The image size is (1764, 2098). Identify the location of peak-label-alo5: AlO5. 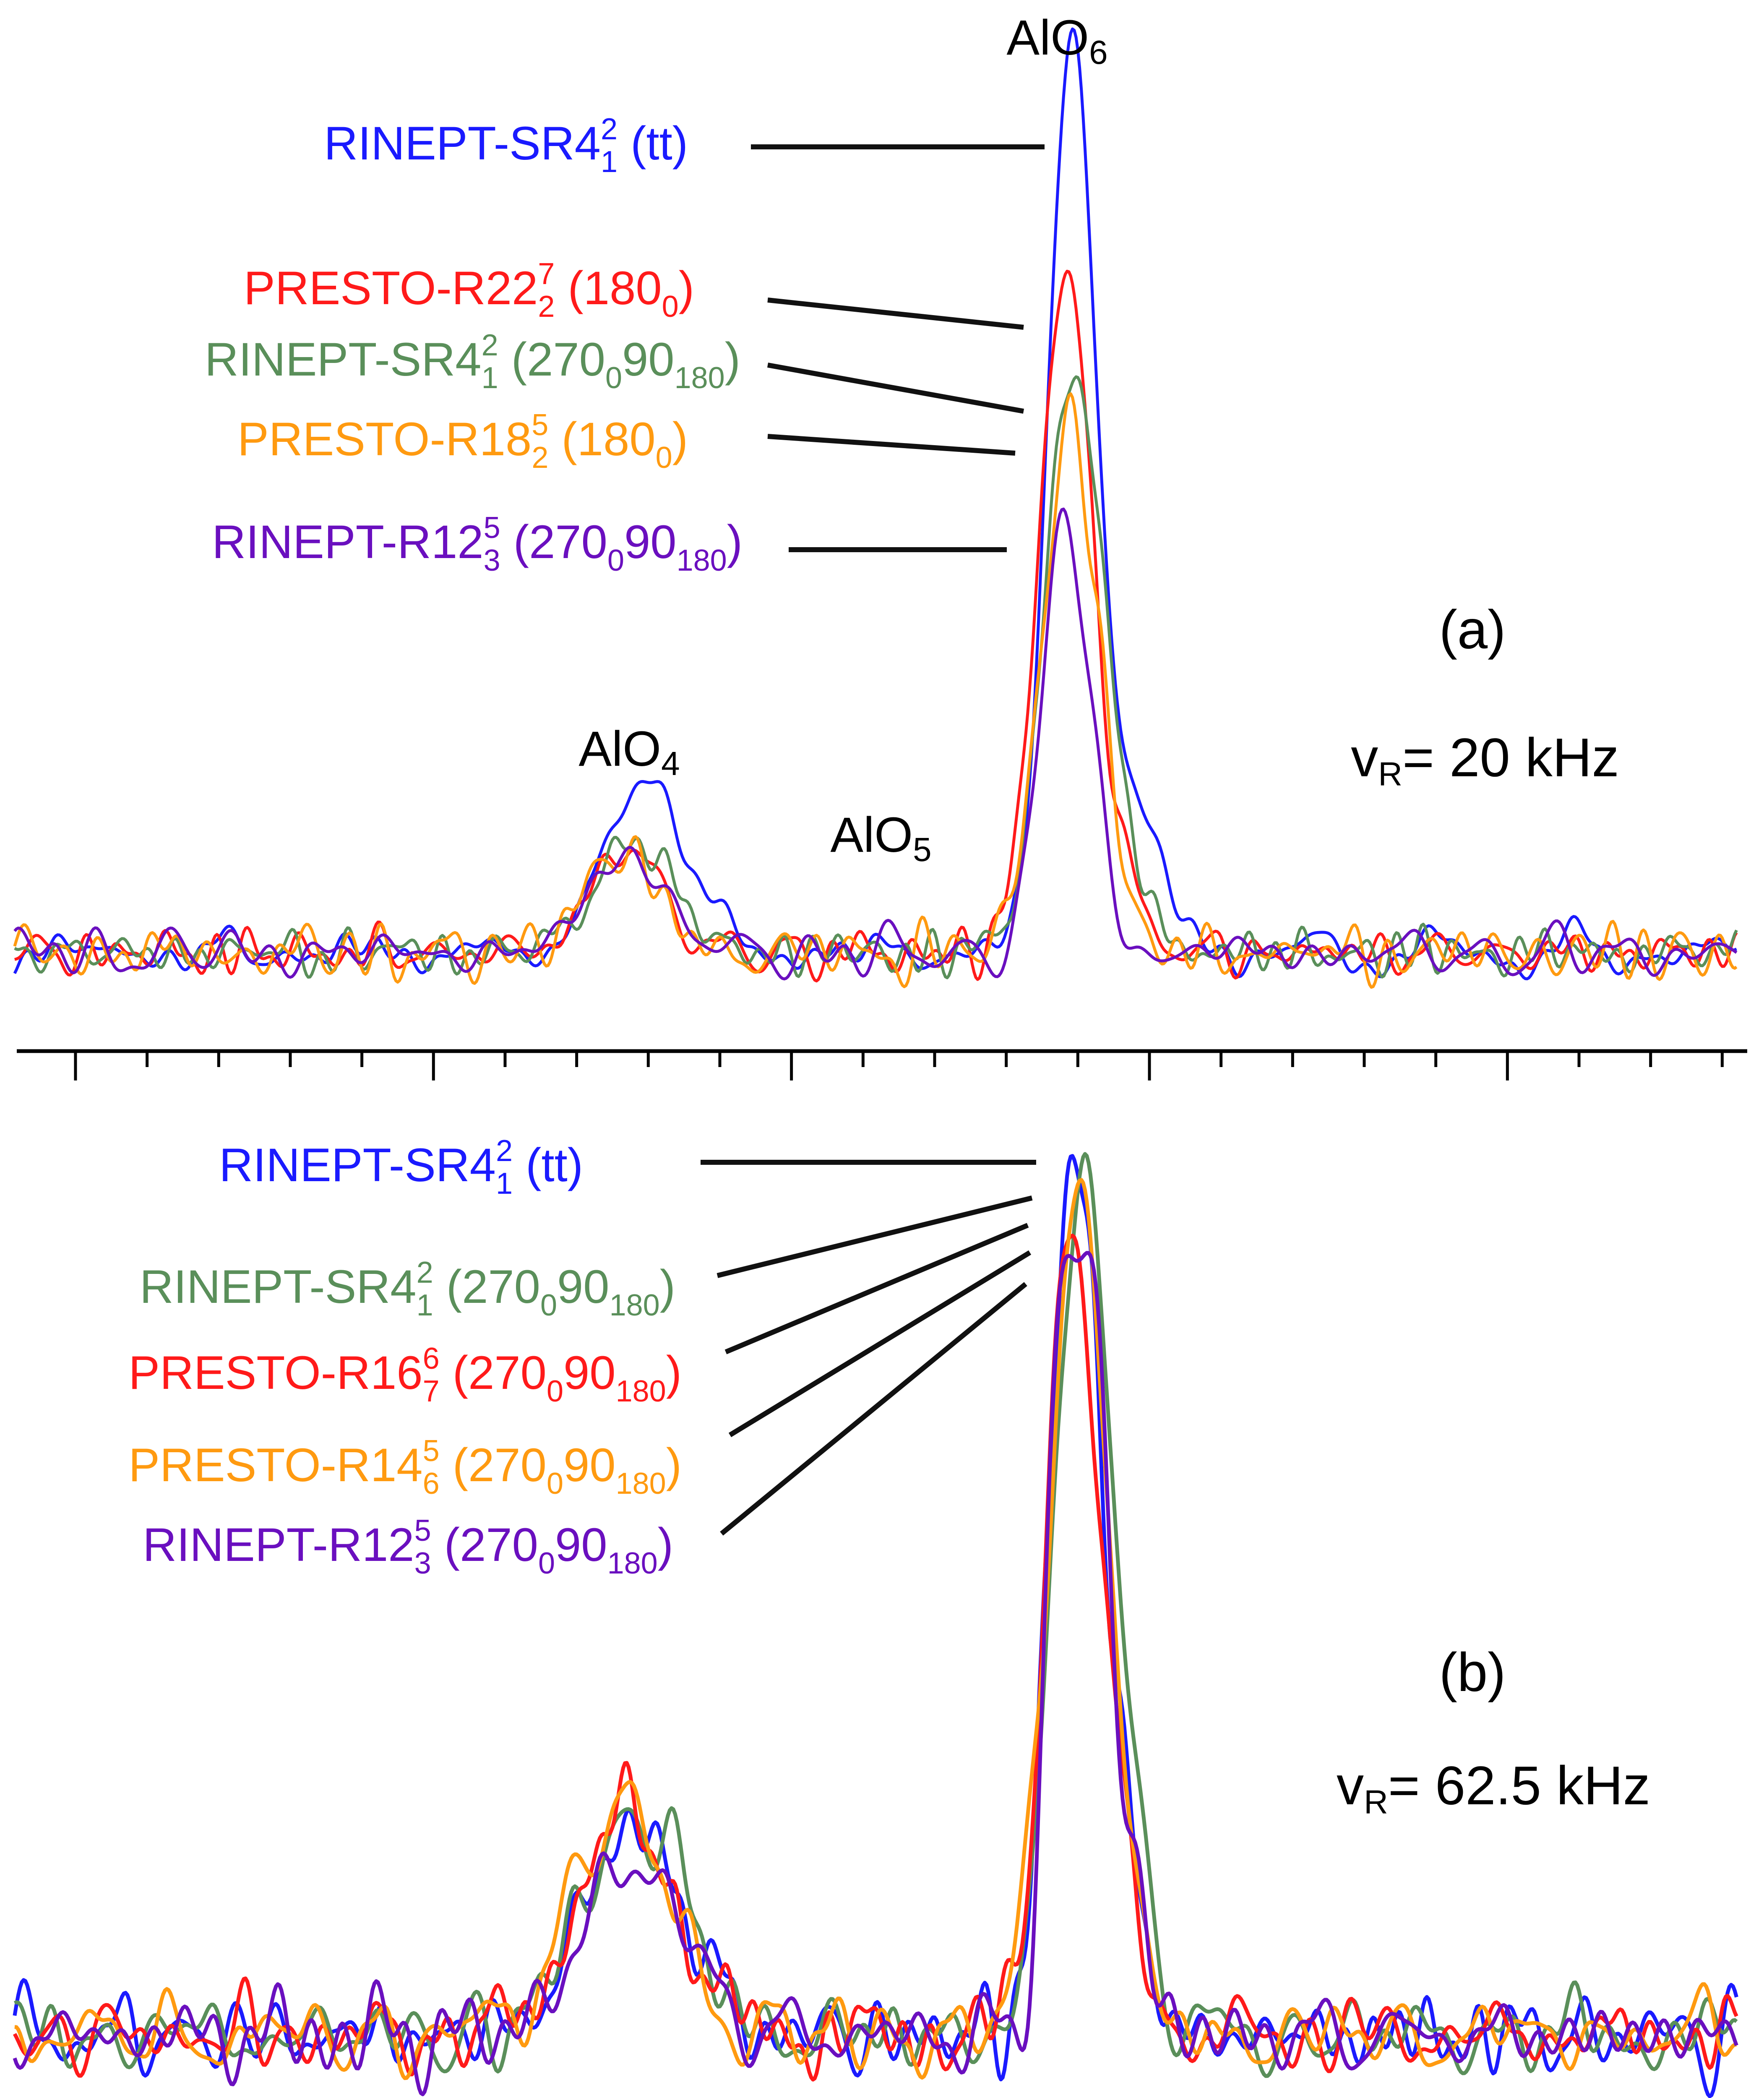
(880, 837).